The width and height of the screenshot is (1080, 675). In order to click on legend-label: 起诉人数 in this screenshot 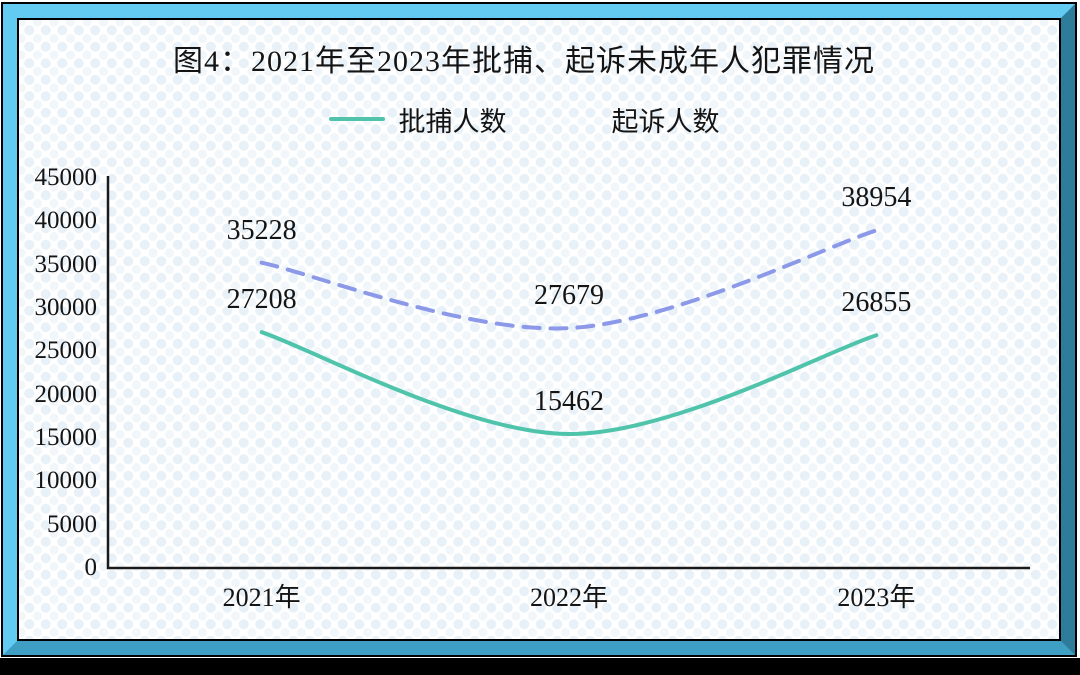, I will do `click(665, 121)`.